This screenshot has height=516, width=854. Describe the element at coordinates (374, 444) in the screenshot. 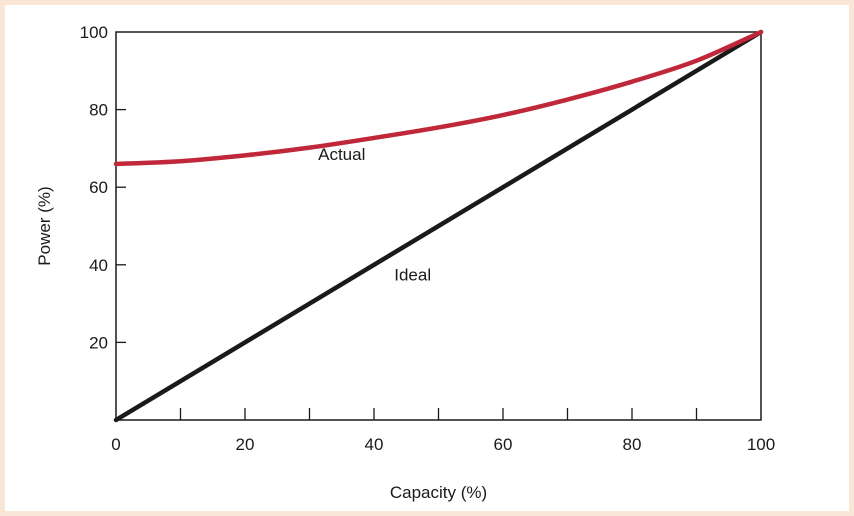

I see `x-tick-label: 40` at that location.